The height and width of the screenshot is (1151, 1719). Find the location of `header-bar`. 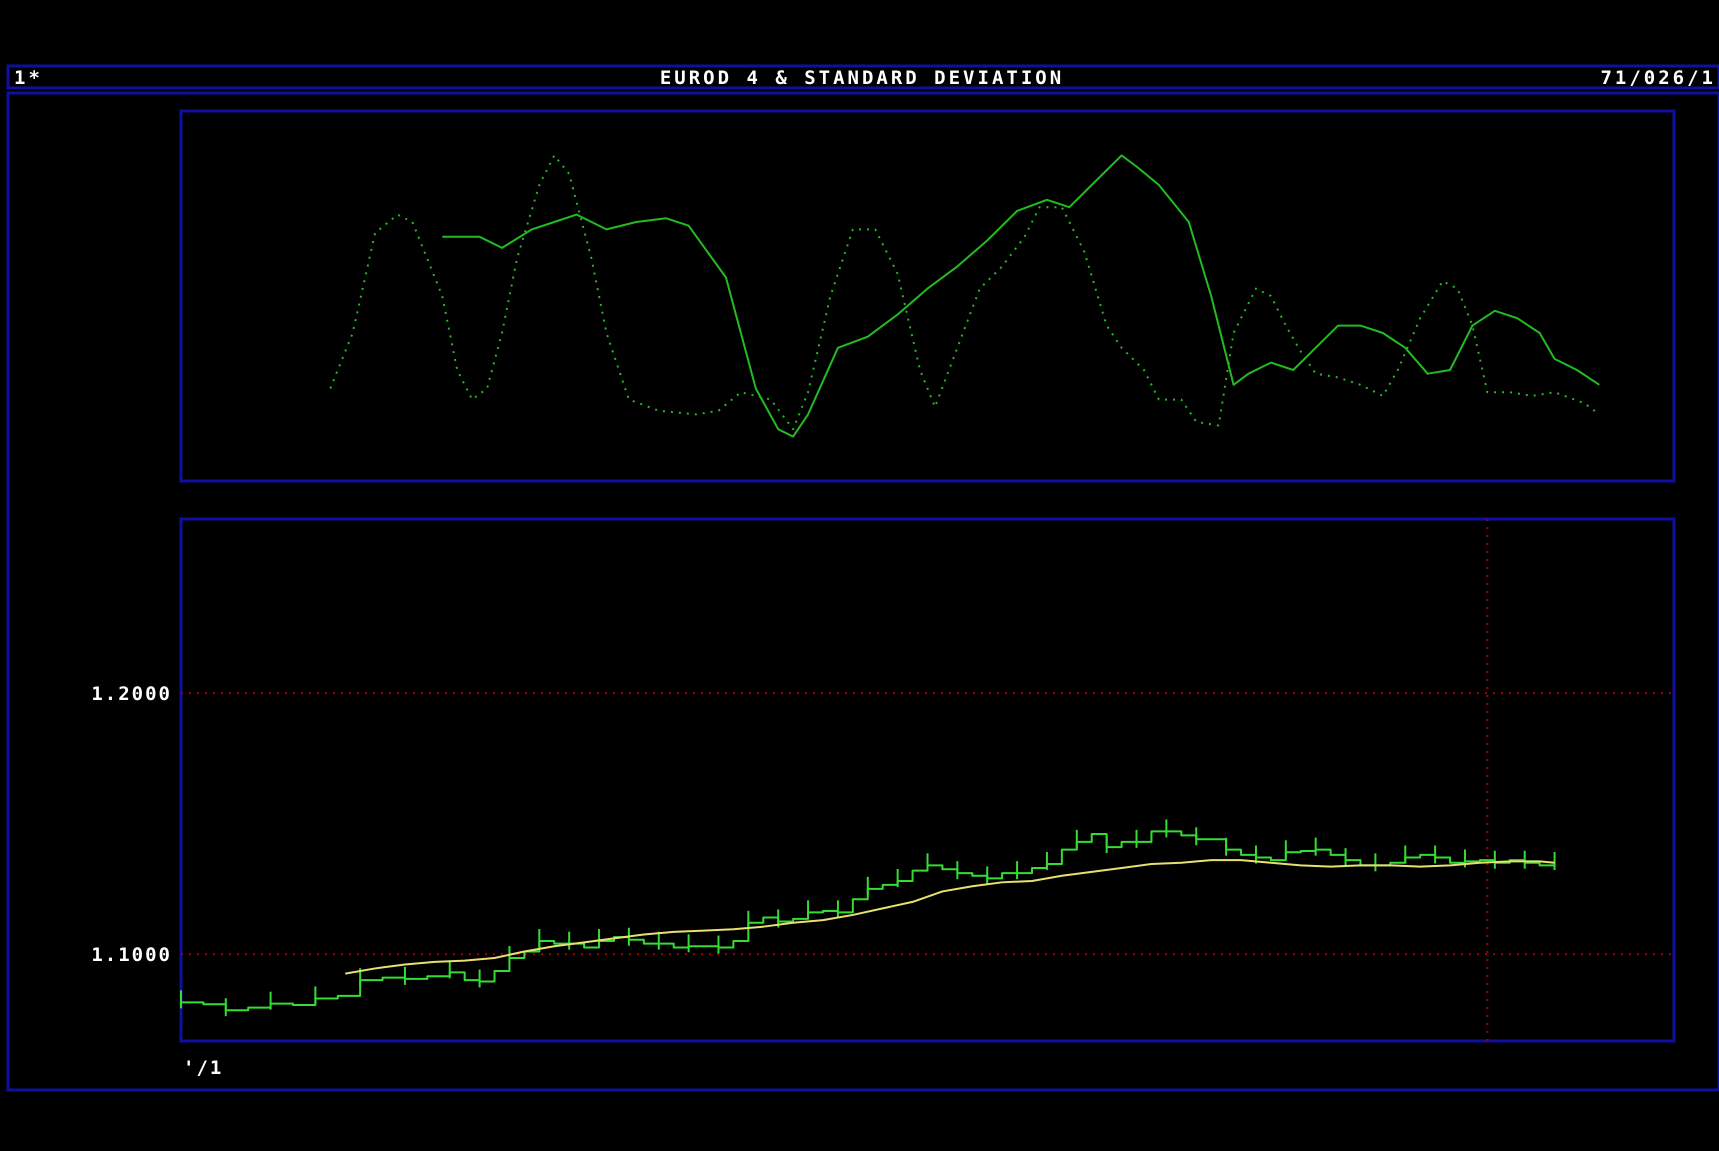

header-bar is located at coordinates (862, 77).